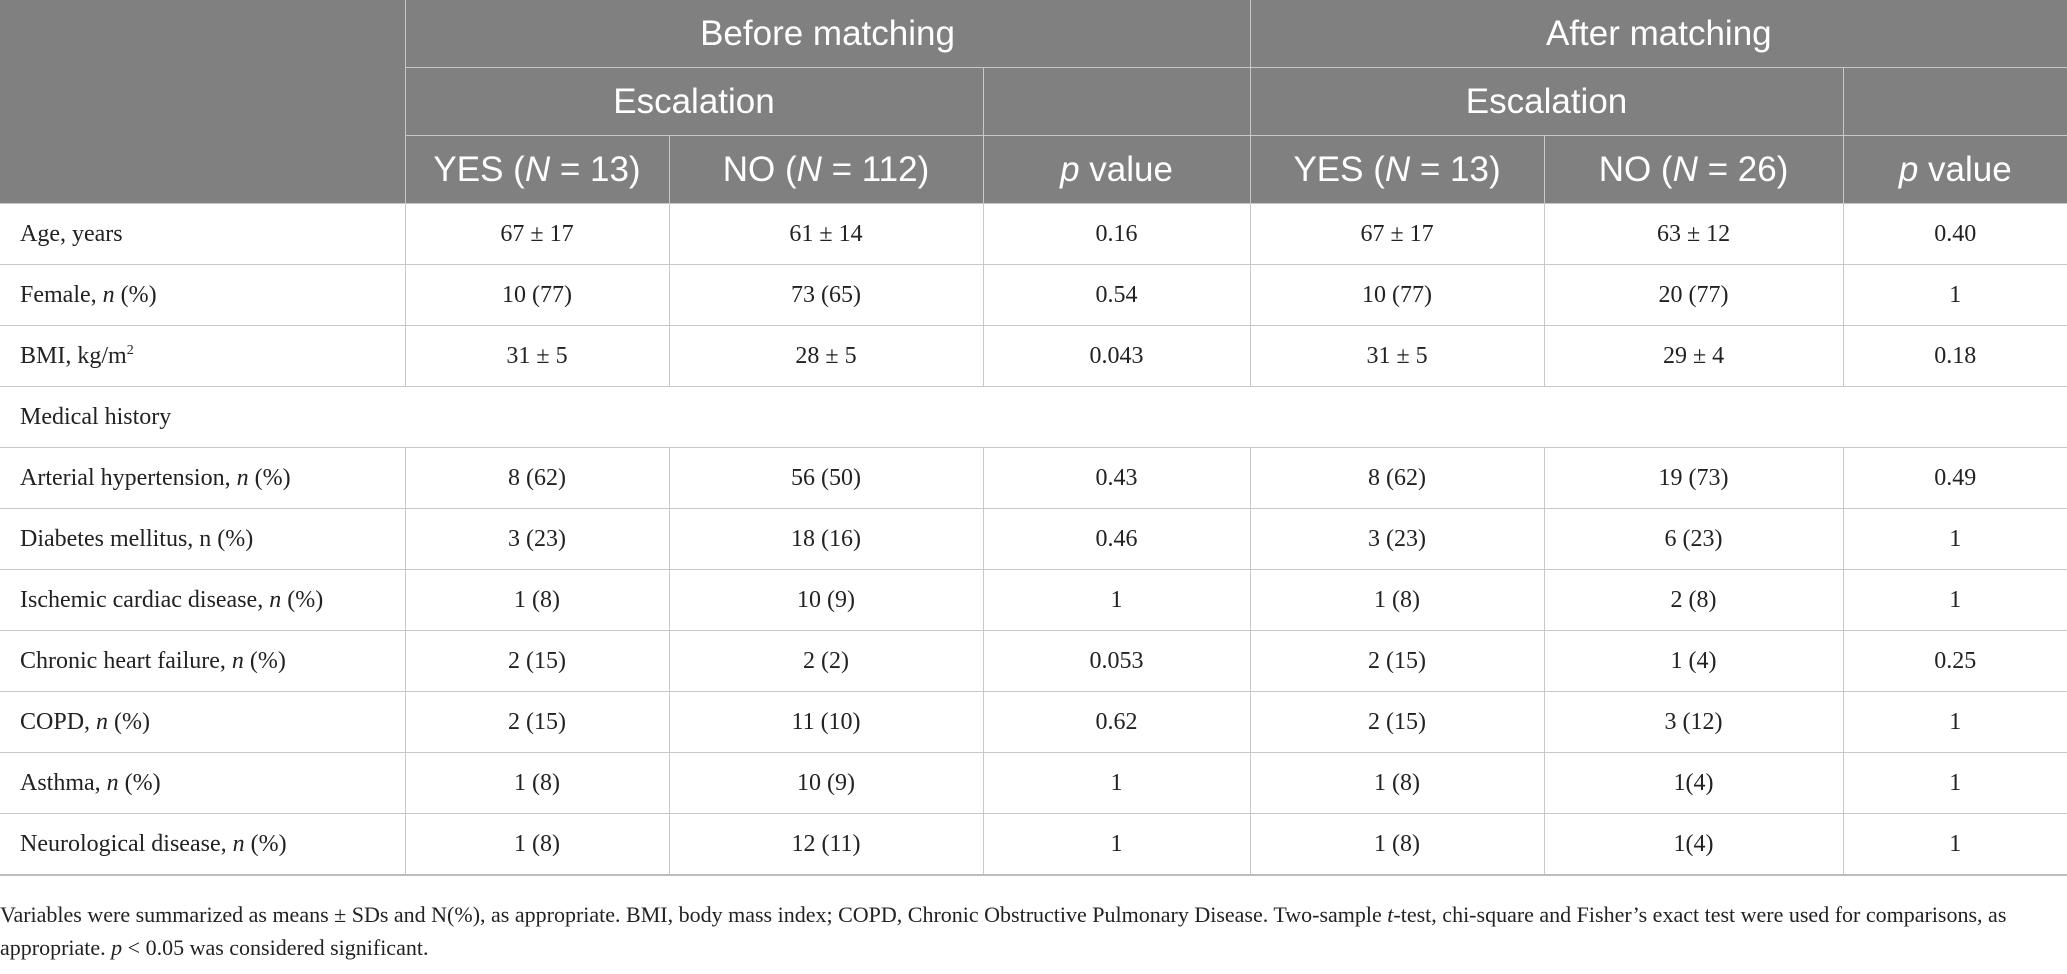 The width and height of the screenshot is (2067, 974). I want to click on header-after-escalation: Escalation, so click(1546, 101).